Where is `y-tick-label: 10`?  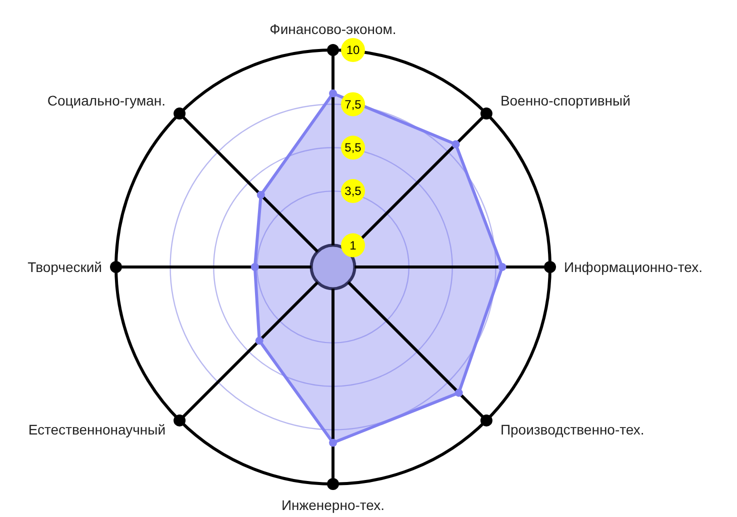
y-tick-label: 10 is located at coordinates (353, 50).